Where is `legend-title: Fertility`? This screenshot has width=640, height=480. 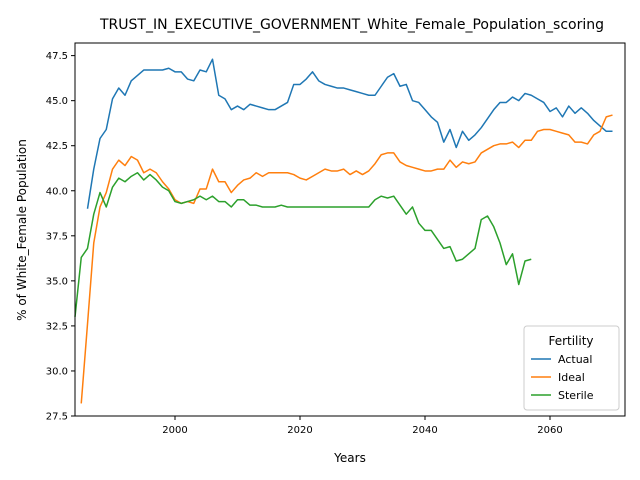
legend-title: Fertility is located at coordinates (570, 341).